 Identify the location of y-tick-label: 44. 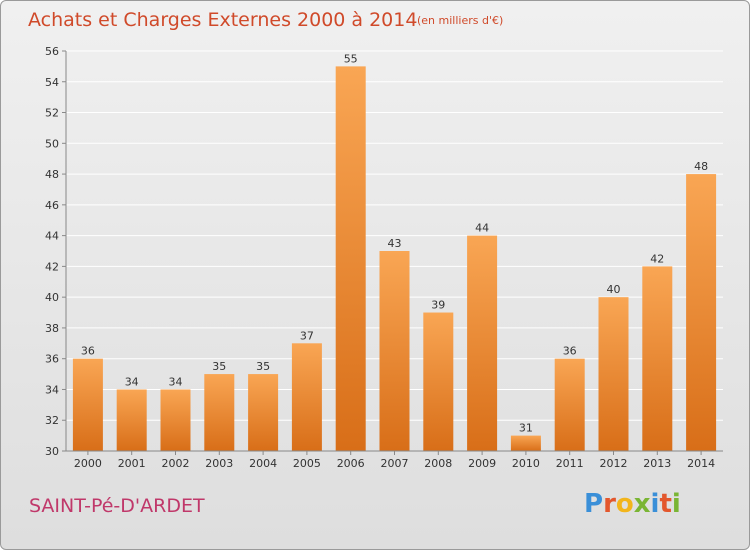
(52, 236).